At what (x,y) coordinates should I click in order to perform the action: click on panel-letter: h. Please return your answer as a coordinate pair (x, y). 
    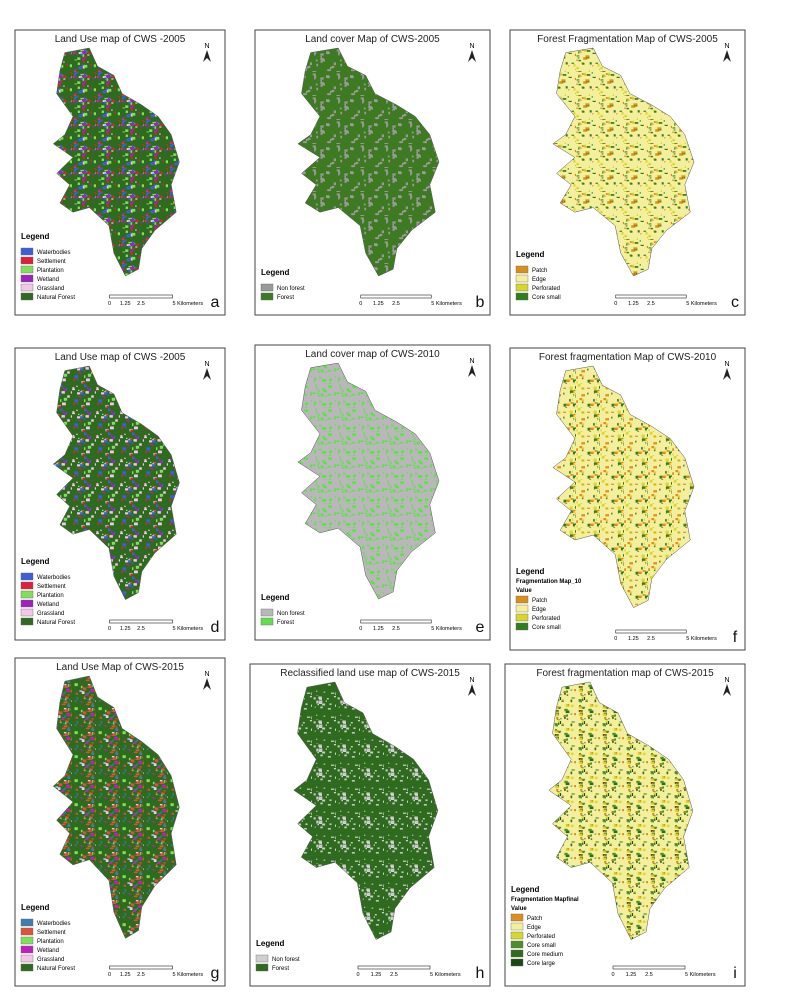
    Looking at the image, I should click on (480, 973).